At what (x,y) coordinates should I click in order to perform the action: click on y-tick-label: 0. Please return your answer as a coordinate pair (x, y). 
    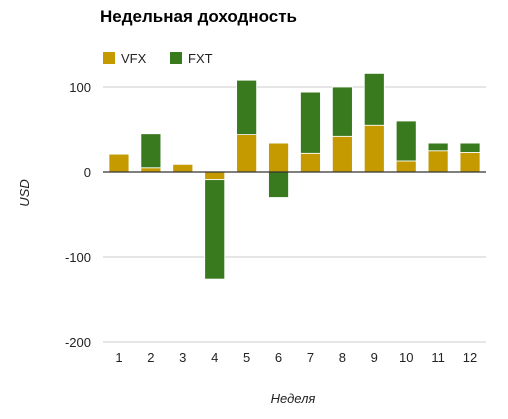
    Looking at the image, I should click on (87, 172).